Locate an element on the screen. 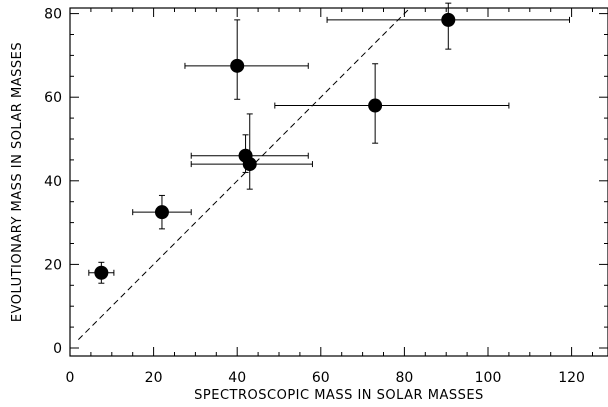  x-tick-label: 0 is located at coordinates (70, 378).